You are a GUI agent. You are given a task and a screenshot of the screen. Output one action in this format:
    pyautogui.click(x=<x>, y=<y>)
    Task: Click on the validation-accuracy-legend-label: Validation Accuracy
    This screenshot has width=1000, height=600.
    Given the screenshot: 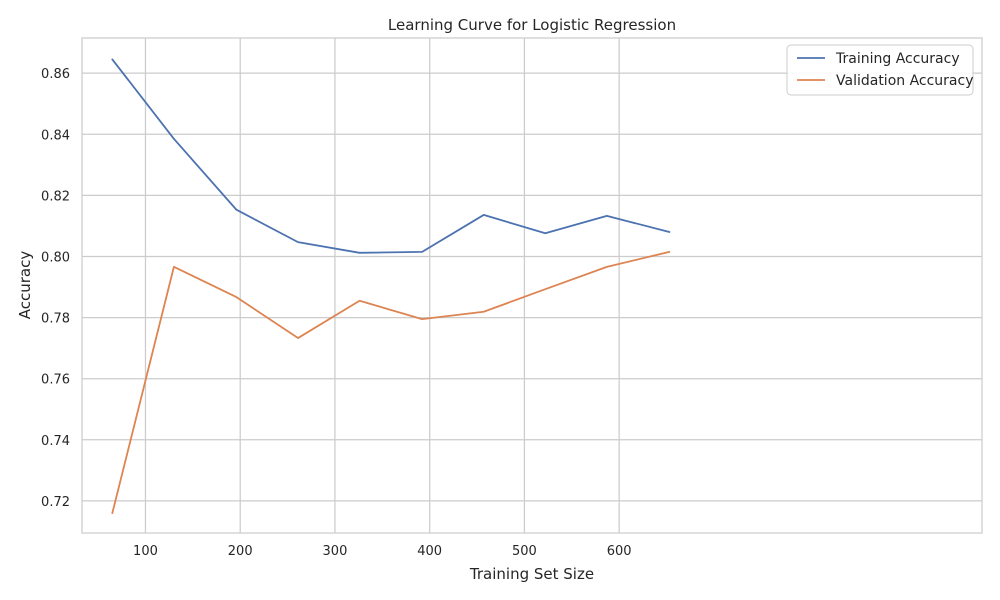 What is the action you would take?
    pyautogui.click(x=905, y=81)
    